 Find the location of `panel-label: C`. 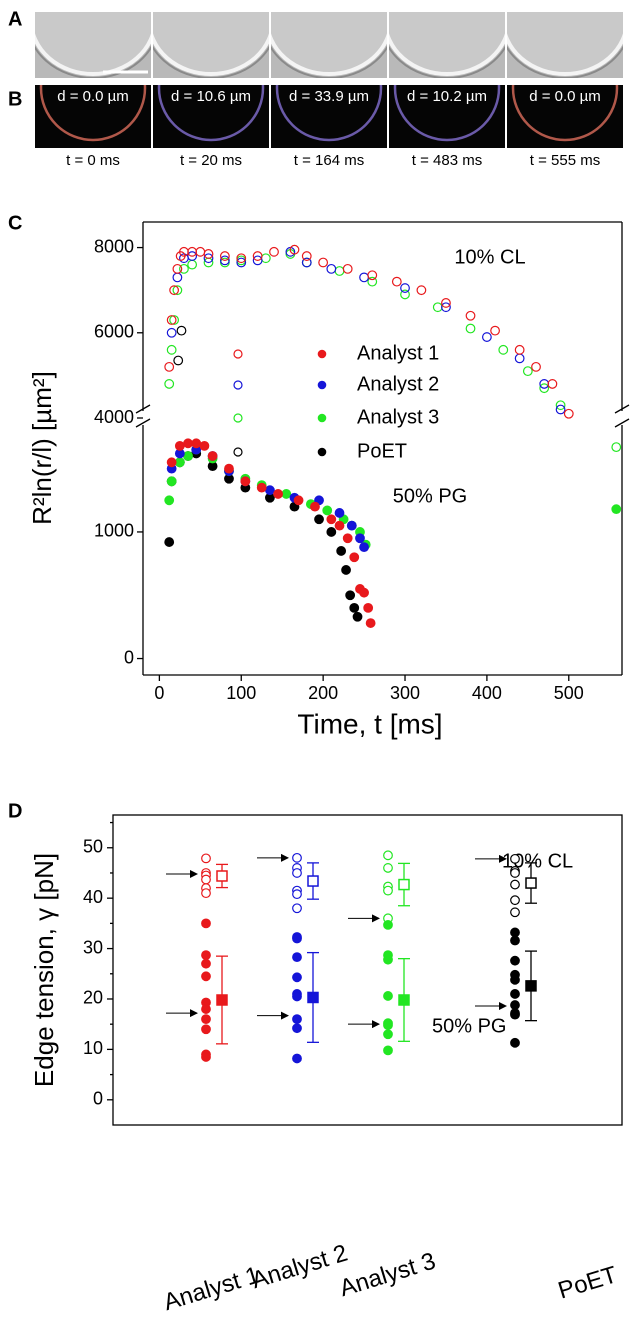

panel-label: C is located at coordinates (15, 223).